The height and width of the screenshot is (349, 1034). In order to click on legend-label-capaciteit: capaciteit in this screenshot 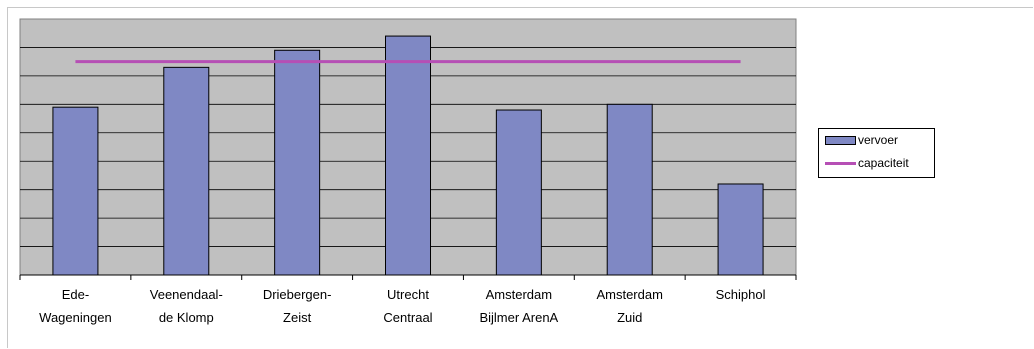, I will do `click(883, 163)`.